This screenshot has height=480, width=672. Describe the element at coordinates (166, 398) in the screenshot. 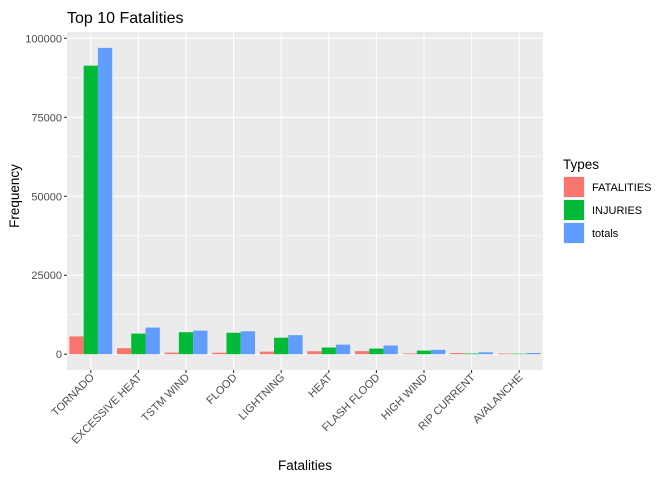

I see `x-tick-label: TSTM WIND` at that location.